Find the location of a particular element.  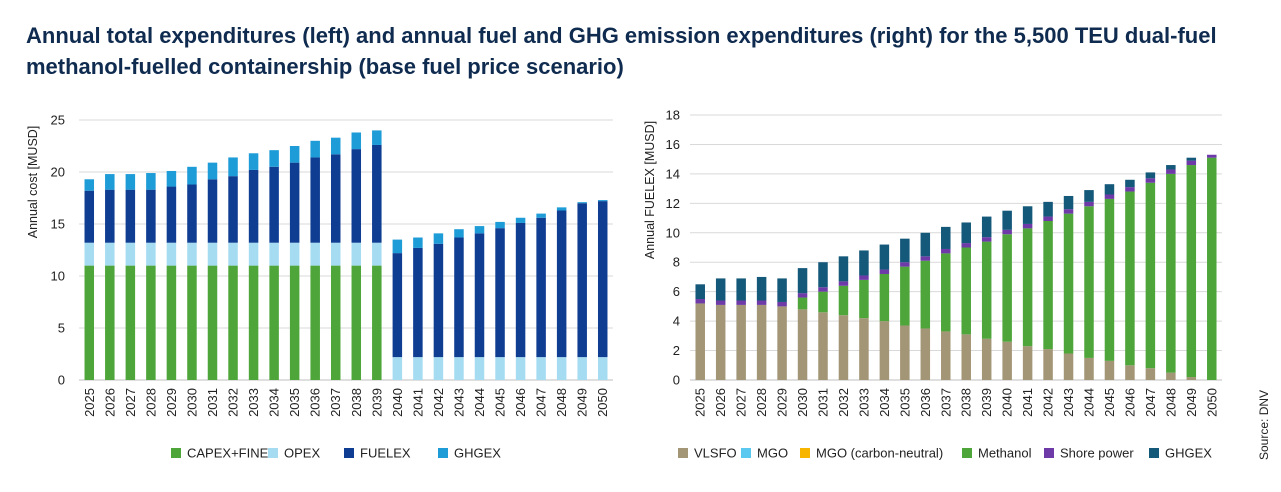

left-x-tick-label: 2030 is located at coordinates (191, 402).